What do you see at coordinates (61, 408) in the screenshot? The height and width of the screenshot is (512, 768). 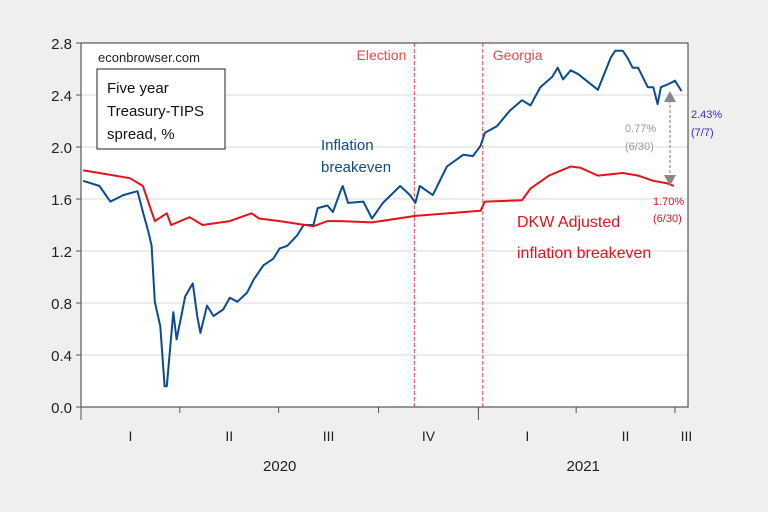 I see `y-tick-label: 0.0` at bounding box center [61, 408].